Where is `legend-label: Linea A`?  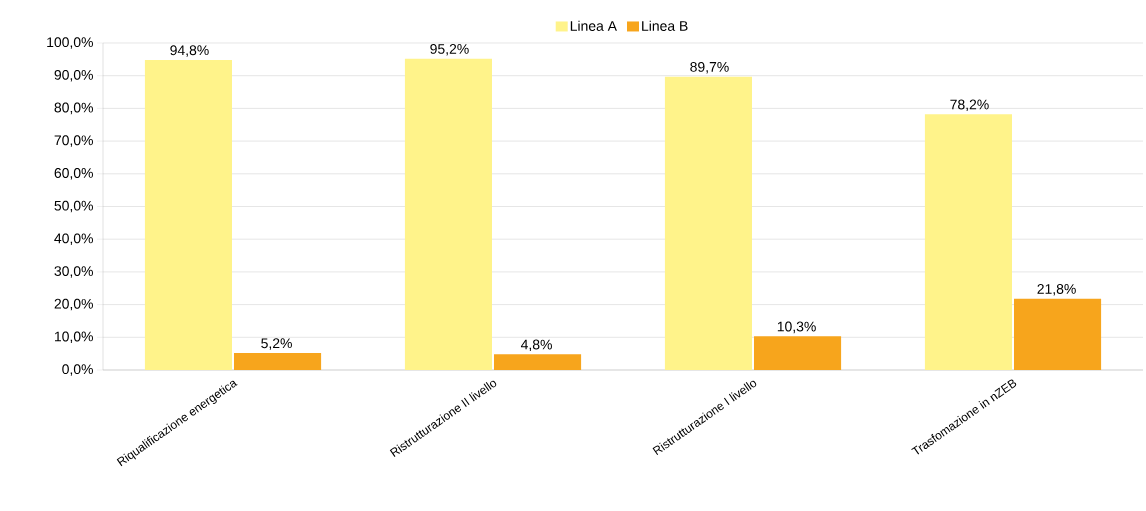
legend-label: Linea A is located at coordinates (593, 25).